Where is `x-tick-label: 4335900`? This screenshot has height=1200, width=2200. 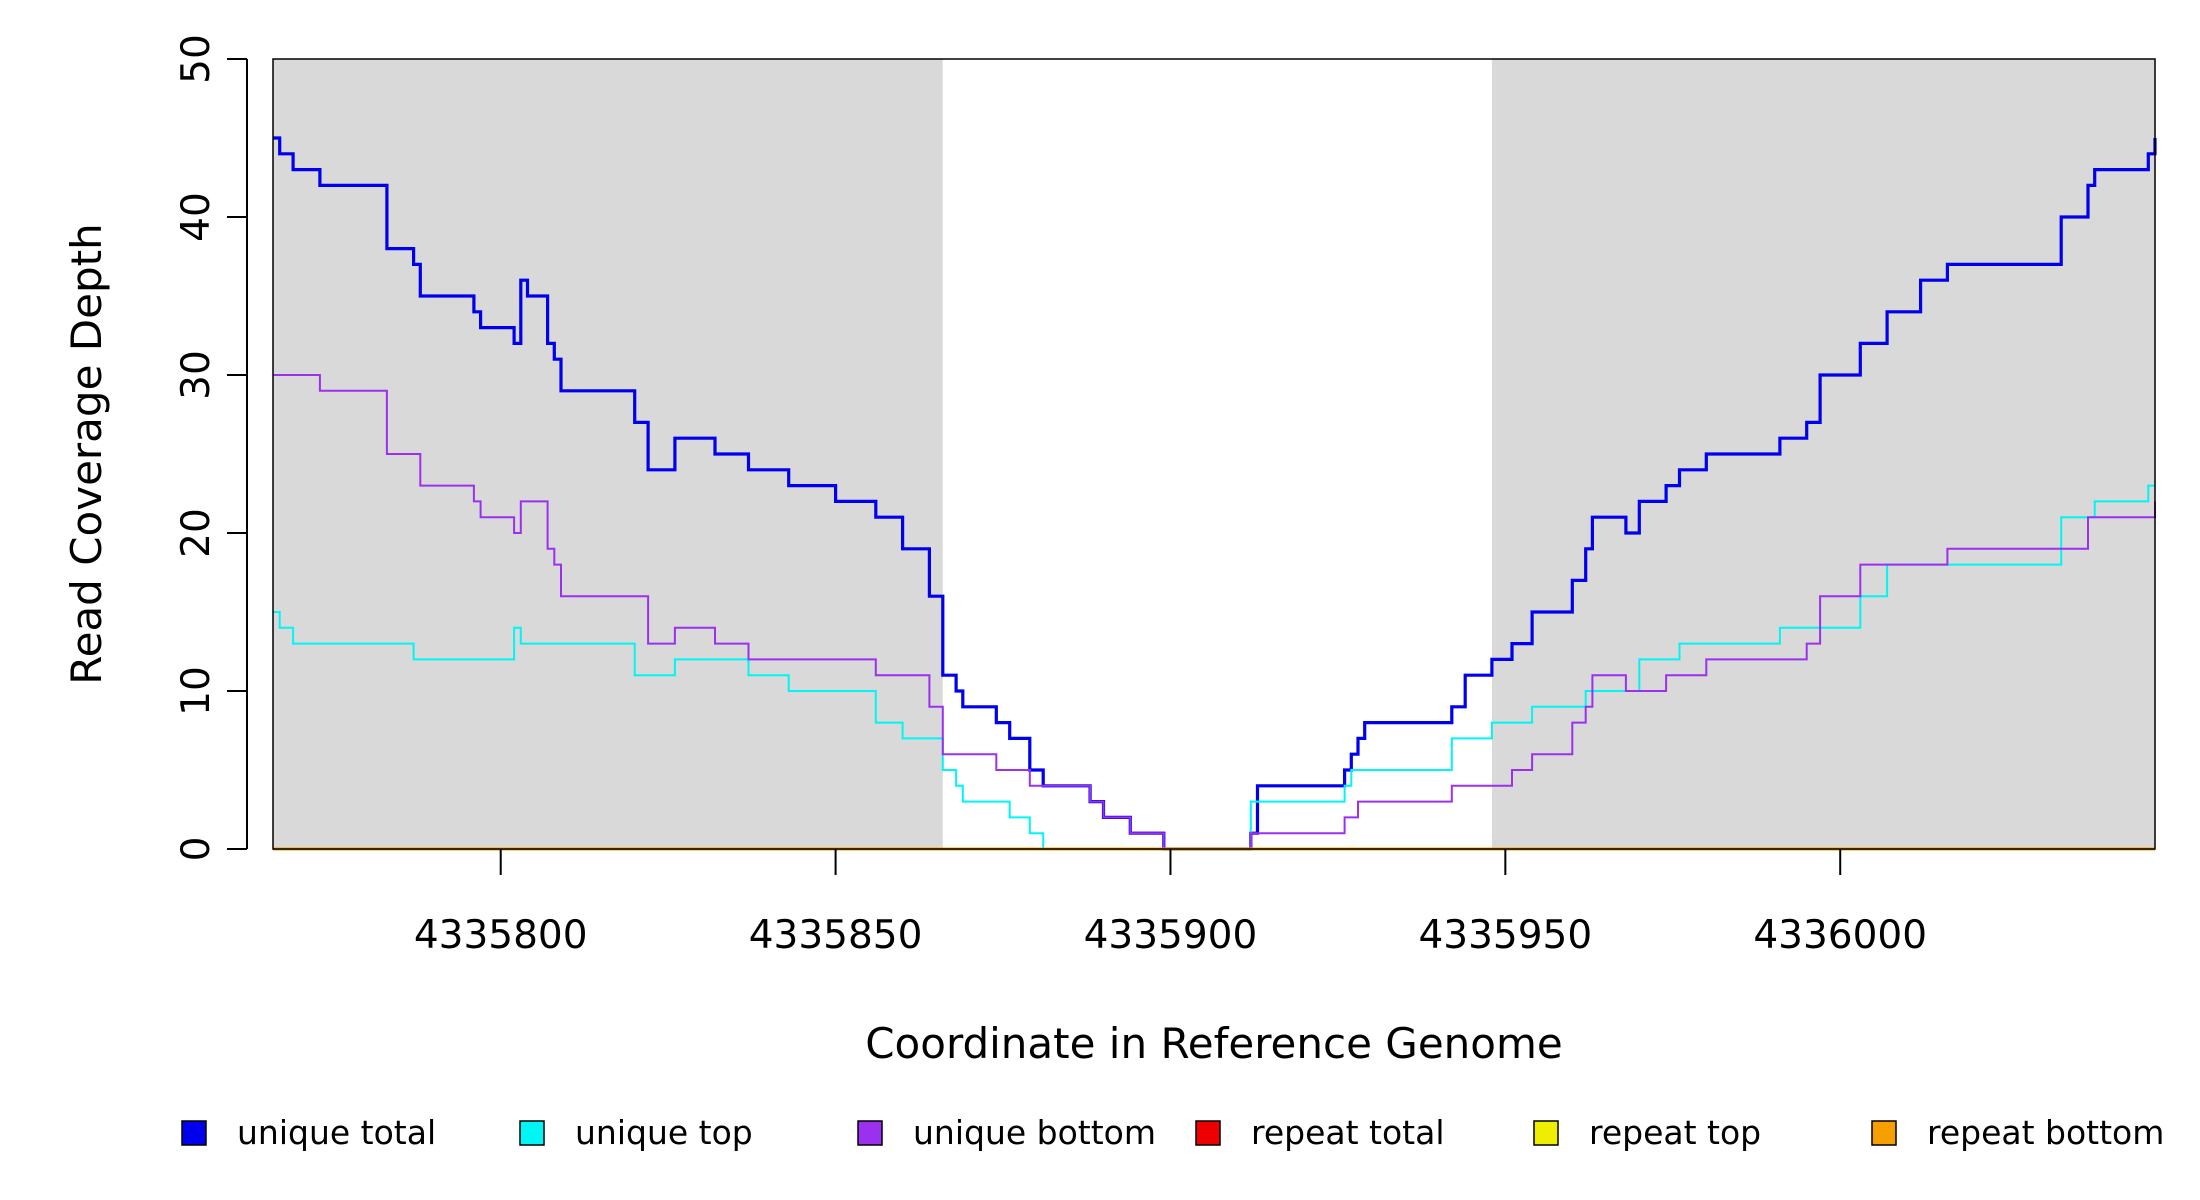 x-tick-label: 4335900 is located at coordinates (1171, 935).